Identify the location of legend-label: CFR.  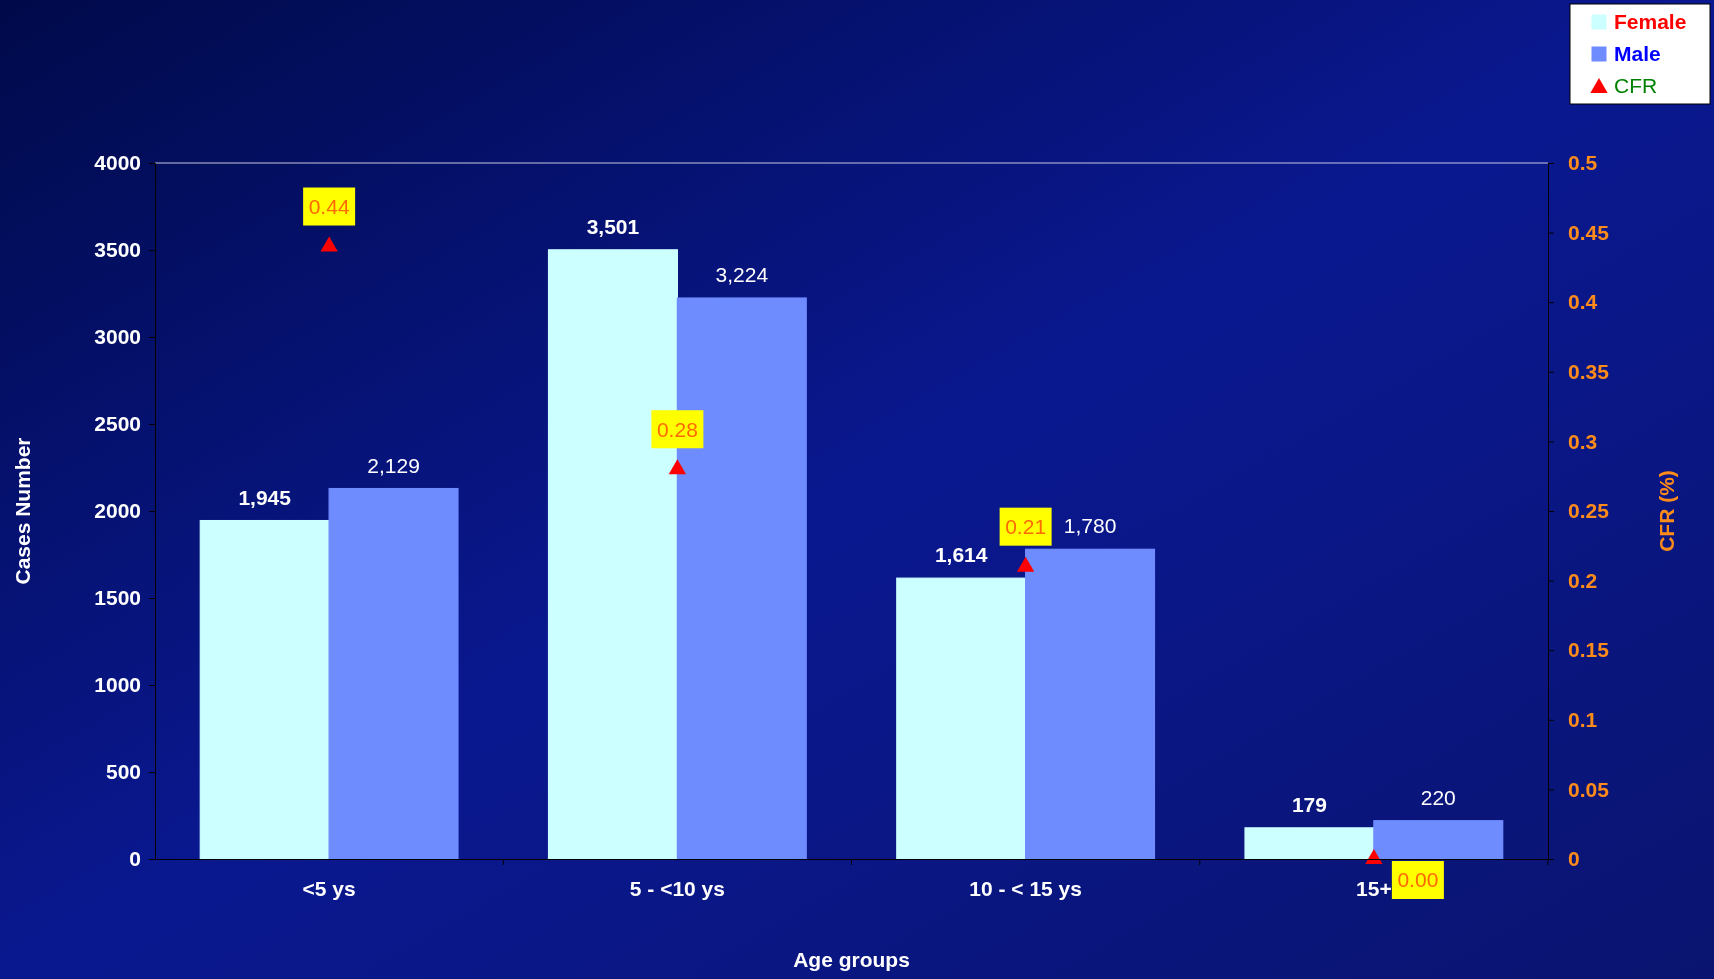
(1636, 86).